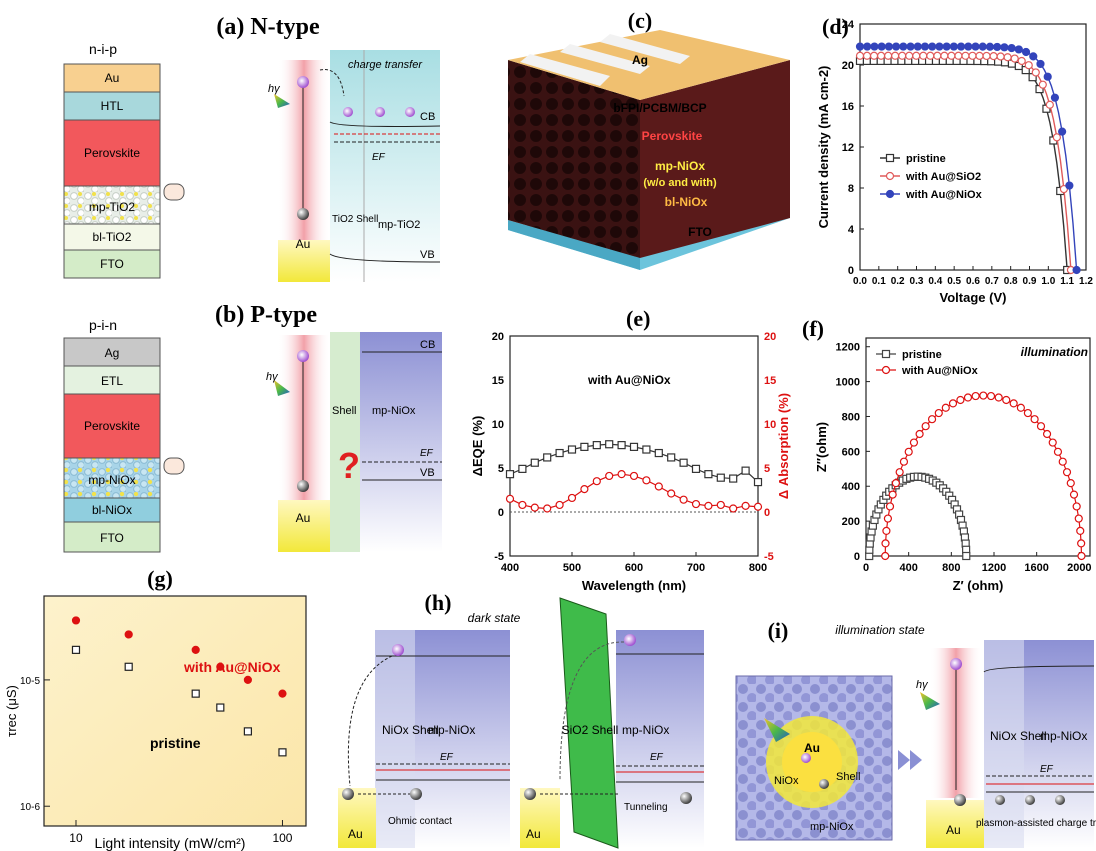 The width and height of the screenshot is (1096, 851). Describe the element at coordinates (860, 281) in the screenshot. I see `chart-d-xtick-label: 0.0` at that location.